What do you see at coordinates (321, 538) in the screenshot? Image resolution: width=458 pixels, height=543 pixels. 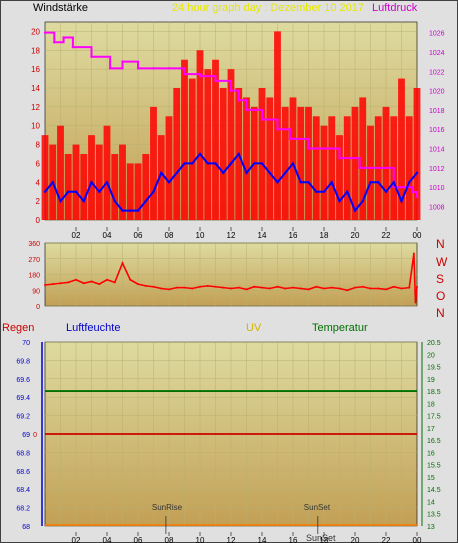 I see `sunset-bottom-label: SunSet` at bounding box center [321, 538].